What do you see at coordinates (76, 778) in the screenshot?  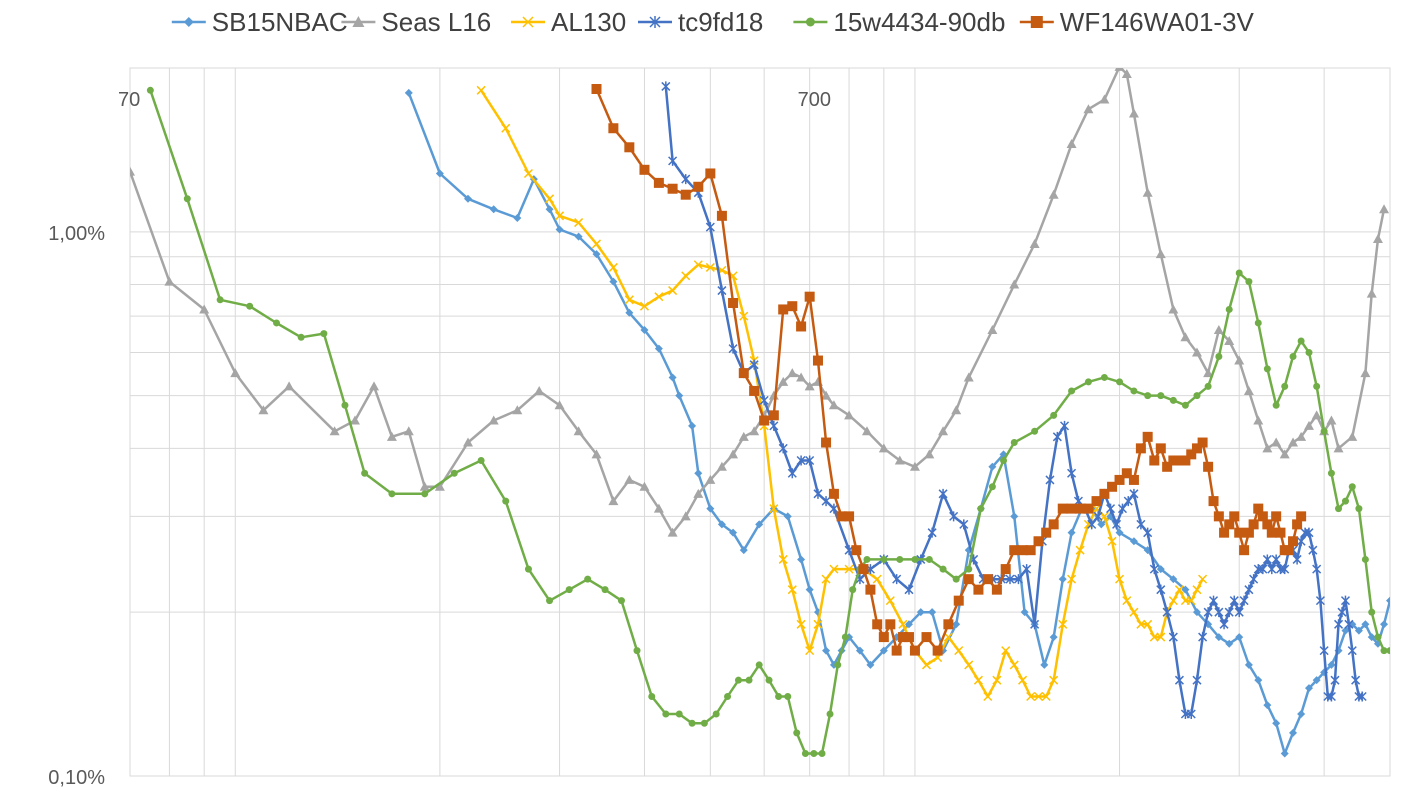 I see `y-tick-label: 0,10%` at bounding box center [76, 778].